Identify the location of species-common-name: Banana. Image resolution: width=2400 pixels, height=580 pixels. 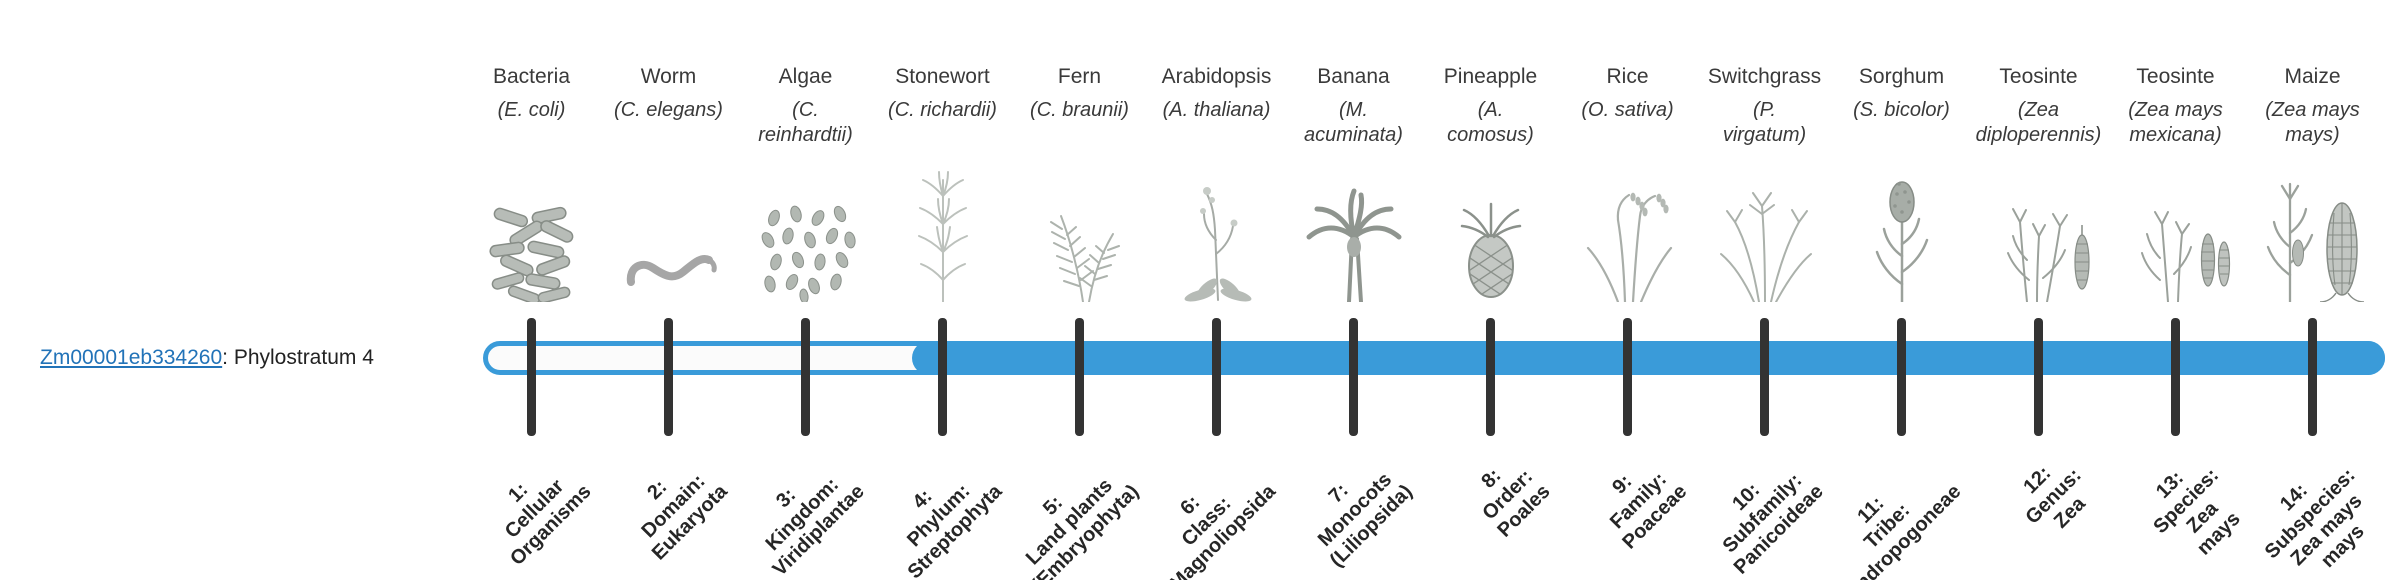
(1353, 76).